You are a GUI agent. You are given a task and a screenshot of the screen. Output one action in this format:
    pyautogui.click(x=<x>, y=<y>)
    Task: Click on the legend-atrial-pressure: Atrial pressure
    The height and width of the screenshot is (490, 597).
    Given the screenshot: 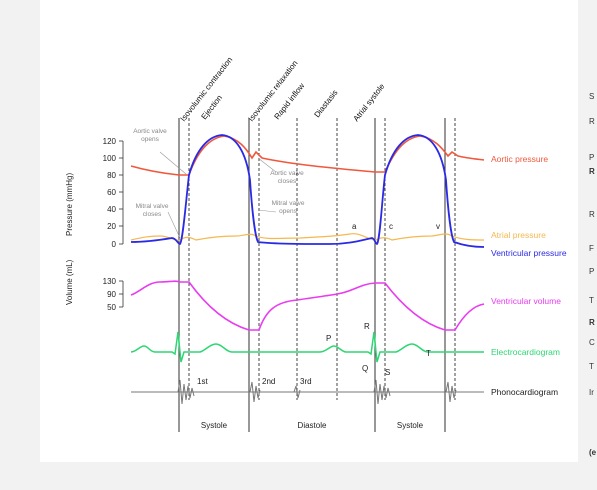 What is the action you would take?
    pyautogui.click(x=518, y=235)
    